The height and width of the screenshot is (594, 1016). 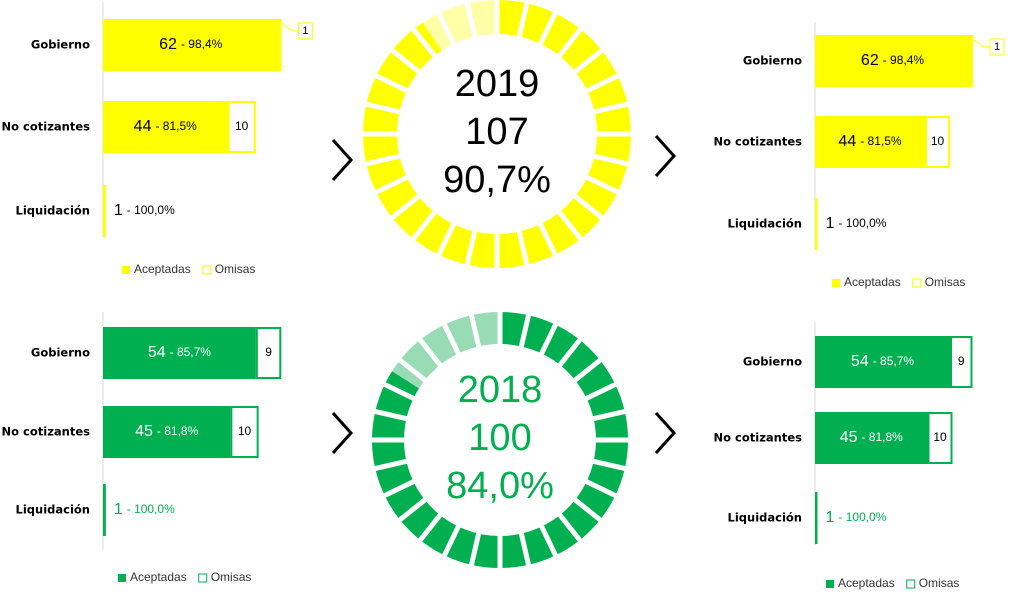 What do you see at coordinates (500, 390) in the screenshot?
I see `donut-center-text: 2018` at bounding box center [500, 390].